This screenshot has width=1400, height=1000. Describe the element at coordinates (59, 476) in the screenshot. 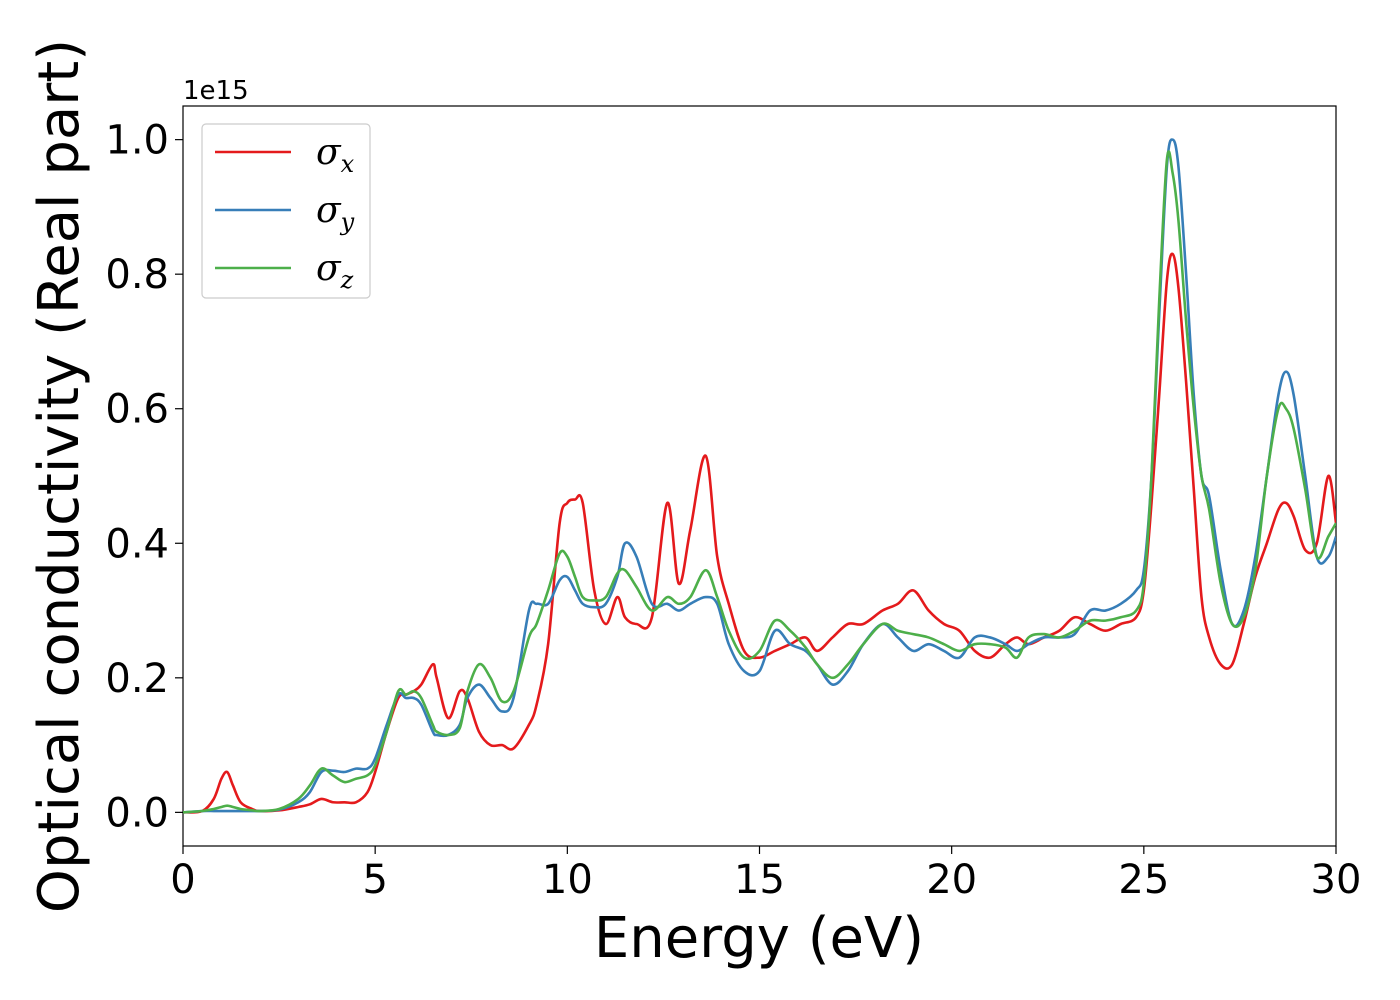

I see `y-axis-title: Optical conductivity (Real part)` at that location.